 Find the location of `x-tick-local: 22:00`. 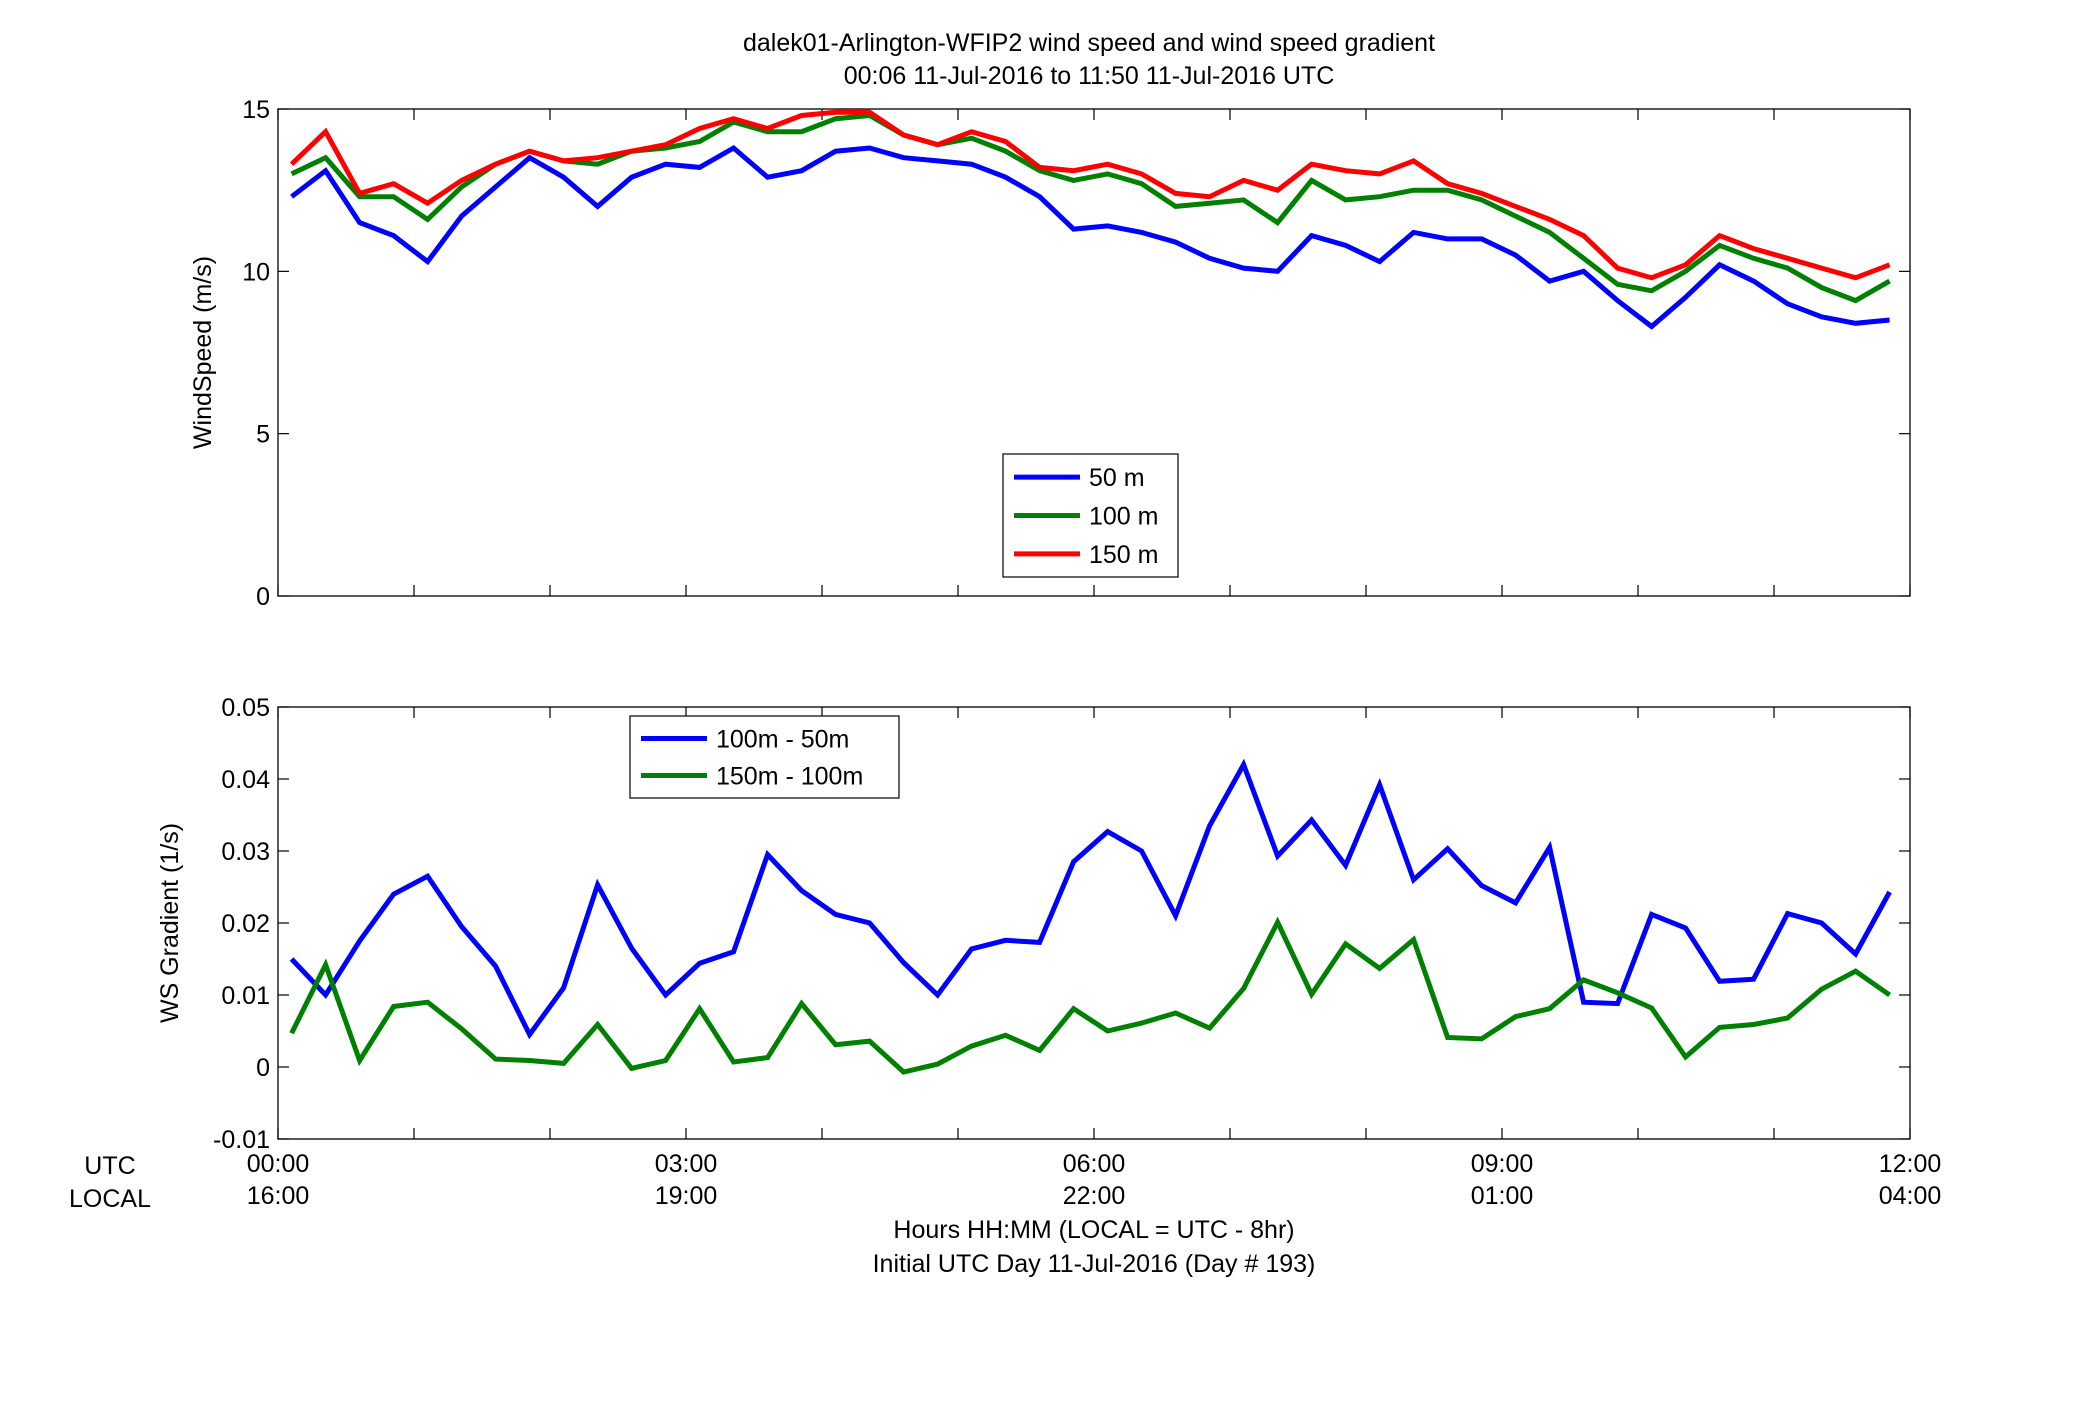

x-tick-local: 22:00 is located at coordinates (1094, 1196).